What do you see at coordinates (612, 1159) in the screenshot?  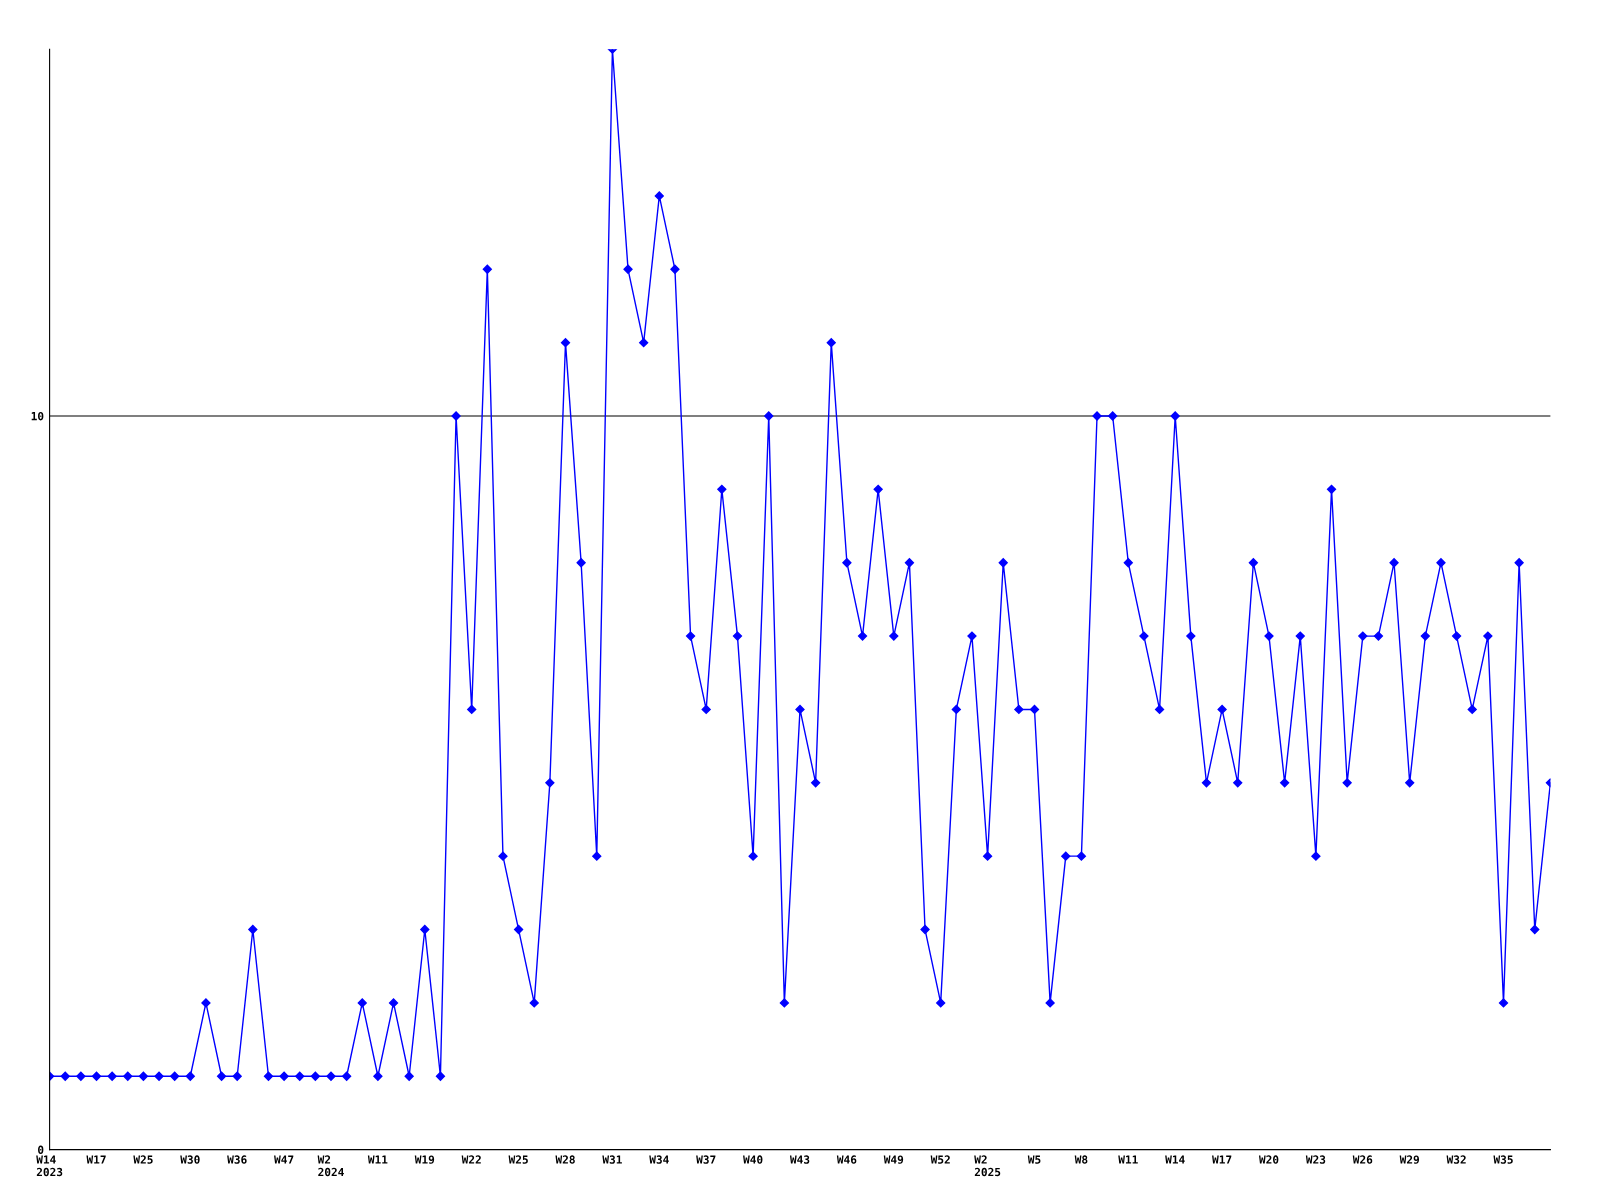 I see `x-tick-label: W31` at bounding box center [612, 1159].